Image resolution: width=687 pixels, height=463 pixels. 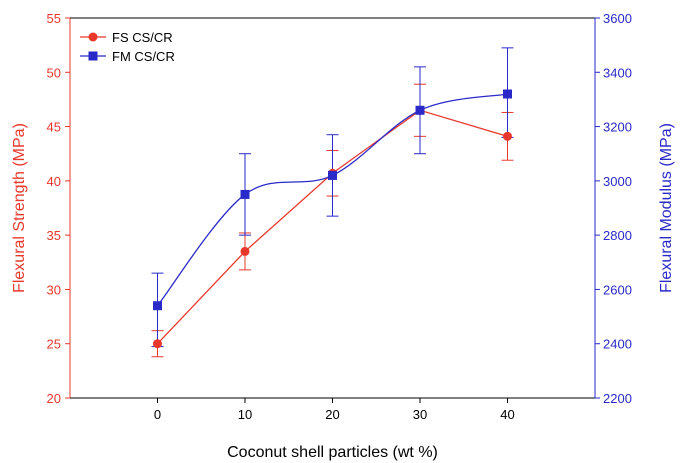 I want to click on left-y-tick-label: 30, so click(x=54, y=289).